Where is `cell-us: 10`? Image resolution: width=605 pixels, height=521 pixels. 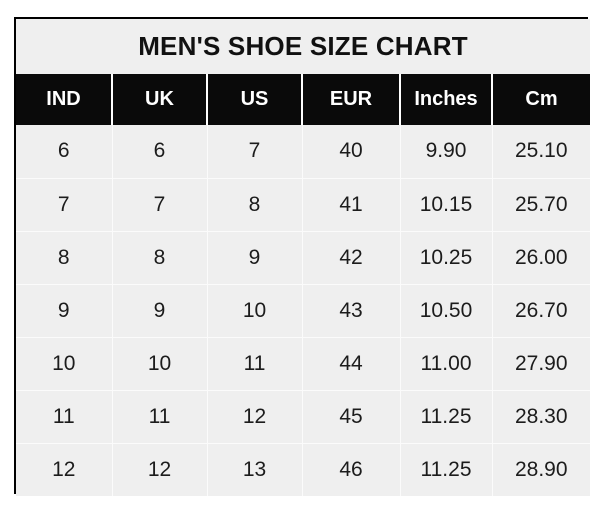 cell-us: 10 is located at coordinates (254, 310).